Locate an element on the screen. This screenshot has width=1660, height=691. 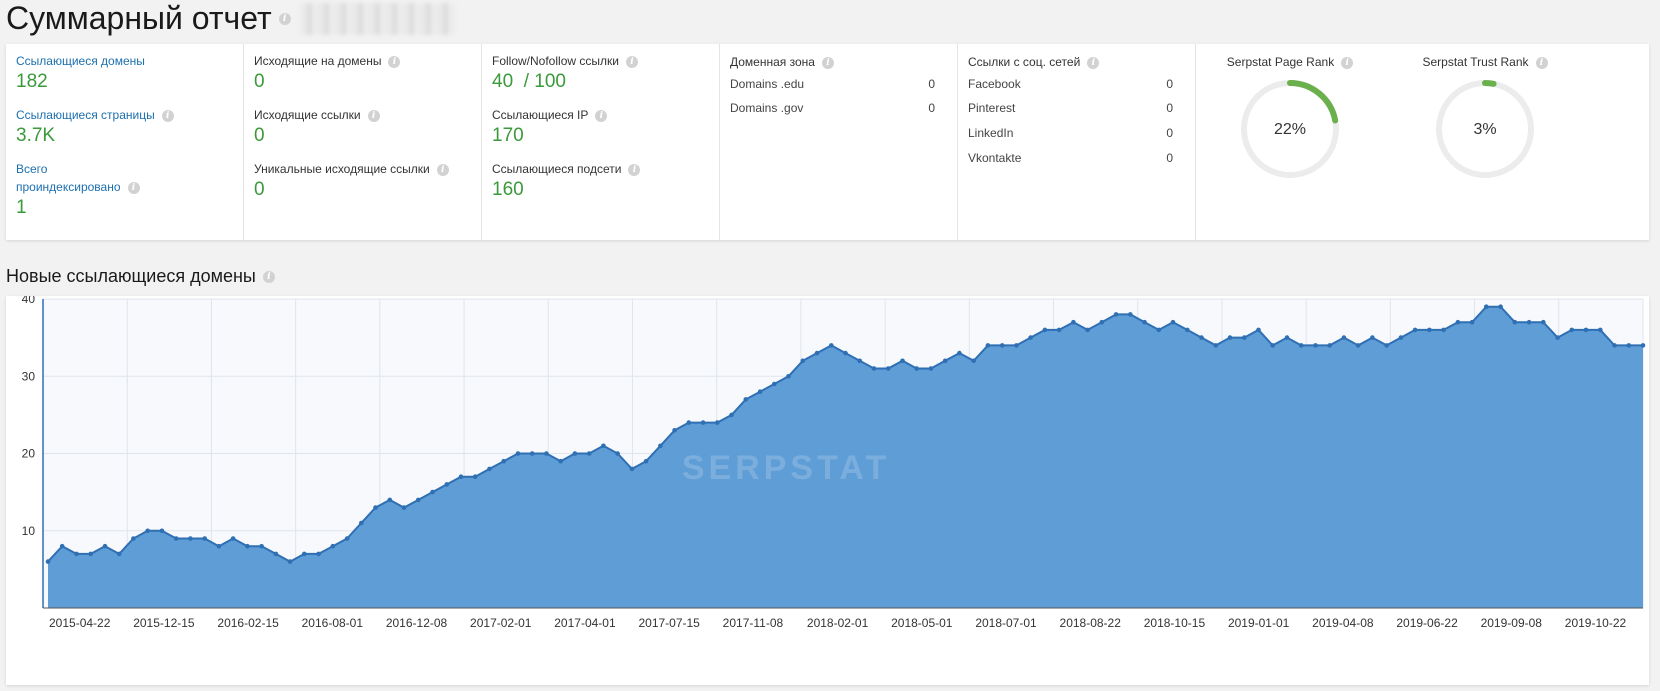
social-row: LinkedIn 0 is located at coordinates (1070, 133).